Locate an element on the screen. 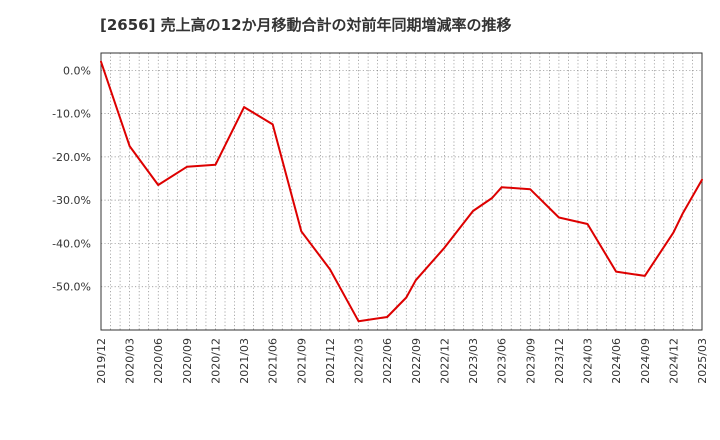 This screenshot has height=440, width=720. y-tick-label: -50.0% is located at coordinates (71, 287).